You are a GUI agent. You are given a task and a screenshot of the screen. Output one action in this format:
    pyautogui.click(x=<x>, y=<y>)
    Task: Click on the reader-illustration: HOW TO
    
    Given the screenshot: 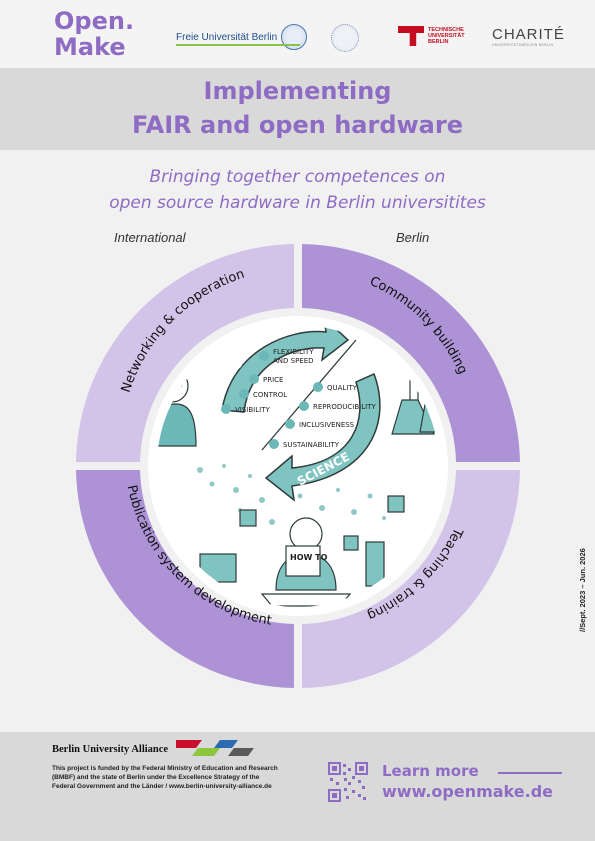 What is the action you would take?
    pyautogui.click(x=292, y=562)
    